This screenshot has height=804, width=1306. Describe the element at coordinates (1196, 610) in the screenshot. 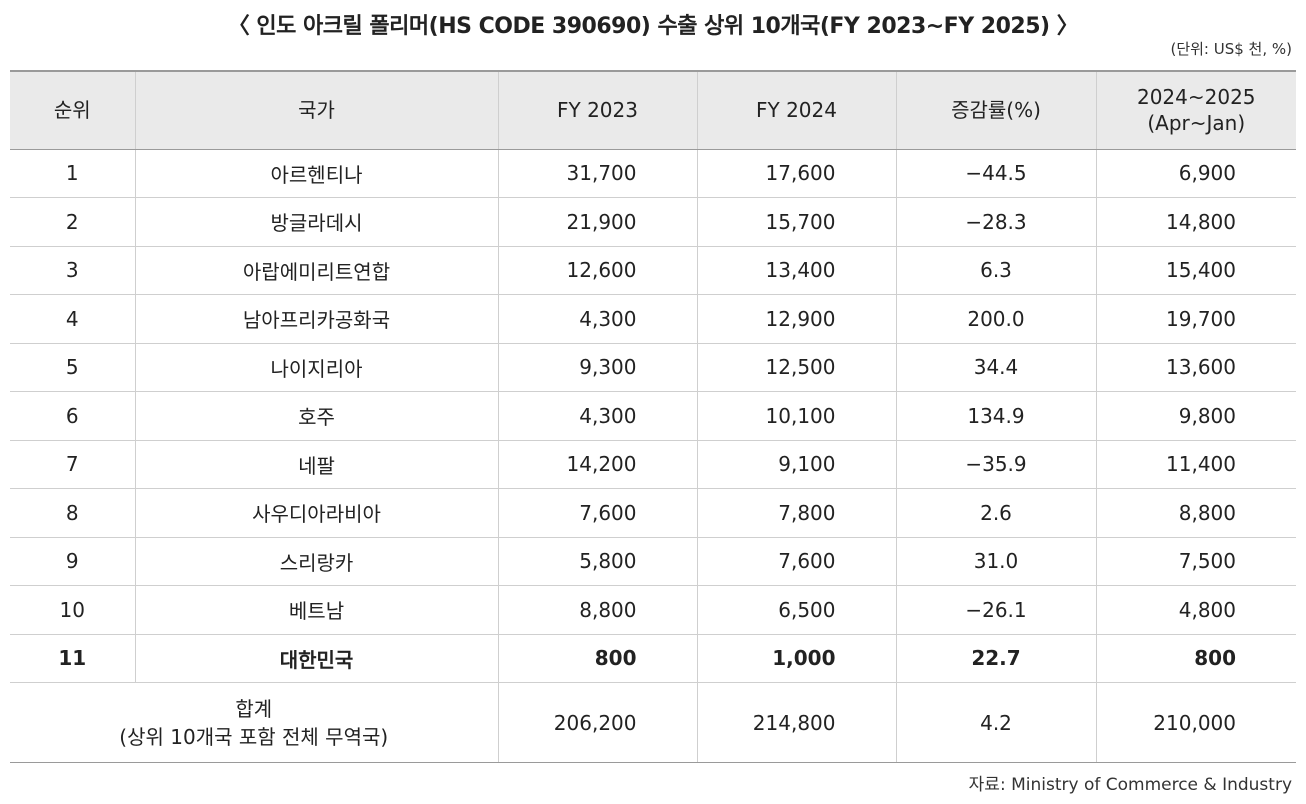

I see `cell-period: 4,800` at that location.